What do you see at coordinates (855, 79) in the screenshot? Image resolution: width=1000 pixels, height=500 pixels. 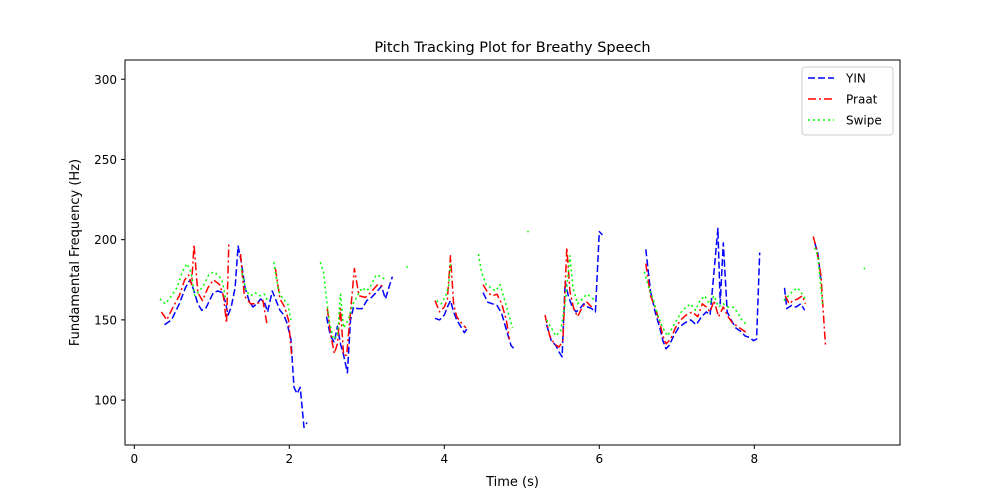 I see `legend-label-yin: YIN` at bounding box center [855, 79].